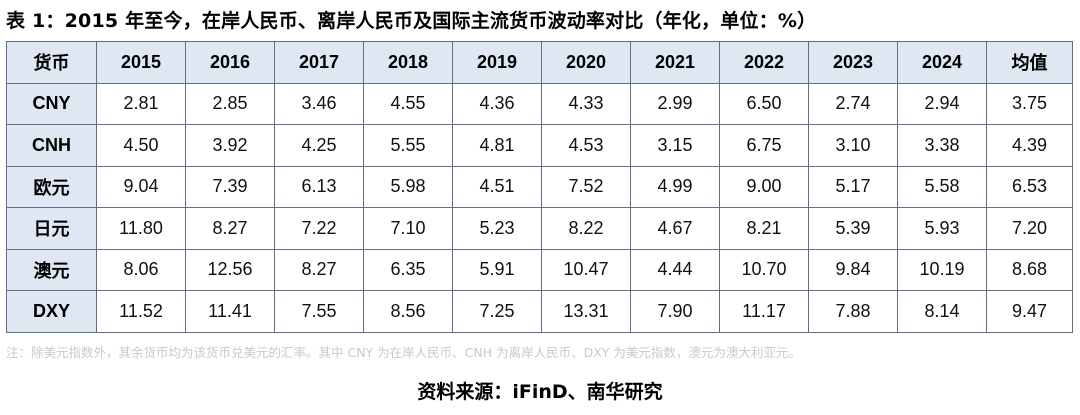 This screenshot has height=415, width=1080. I want to click on header-cell-2015: 2015, so click(141, 62).